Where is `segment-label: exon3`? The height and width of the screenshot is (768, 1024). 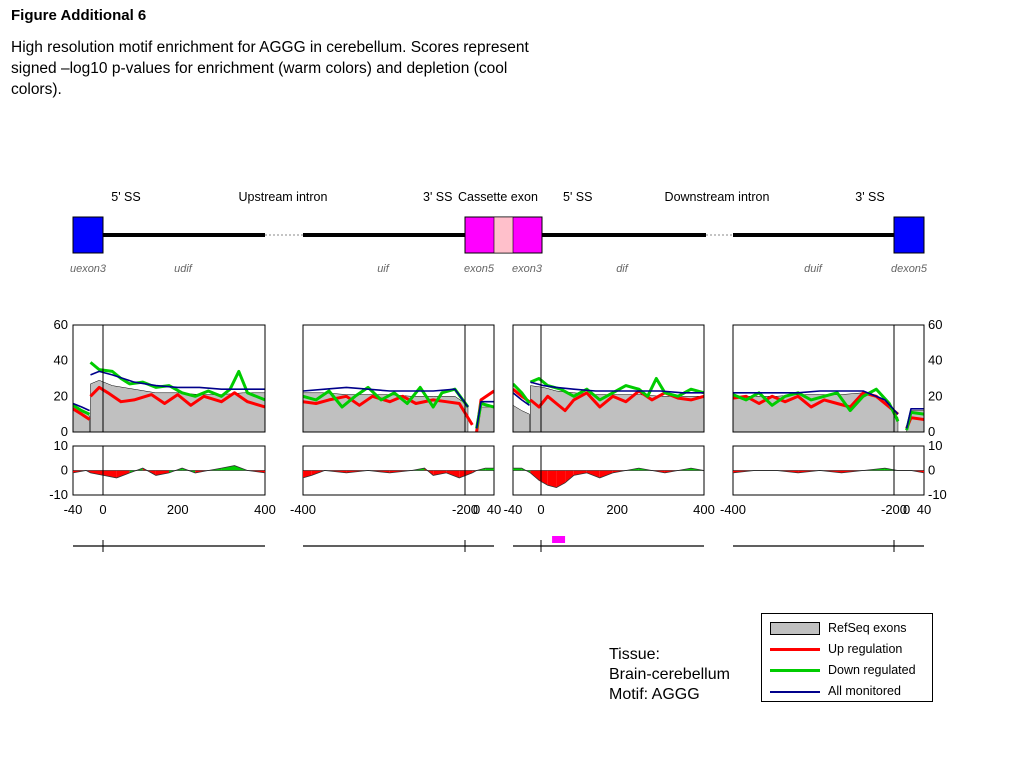
segment-label: exon3 is located at coordinates (527, 269).